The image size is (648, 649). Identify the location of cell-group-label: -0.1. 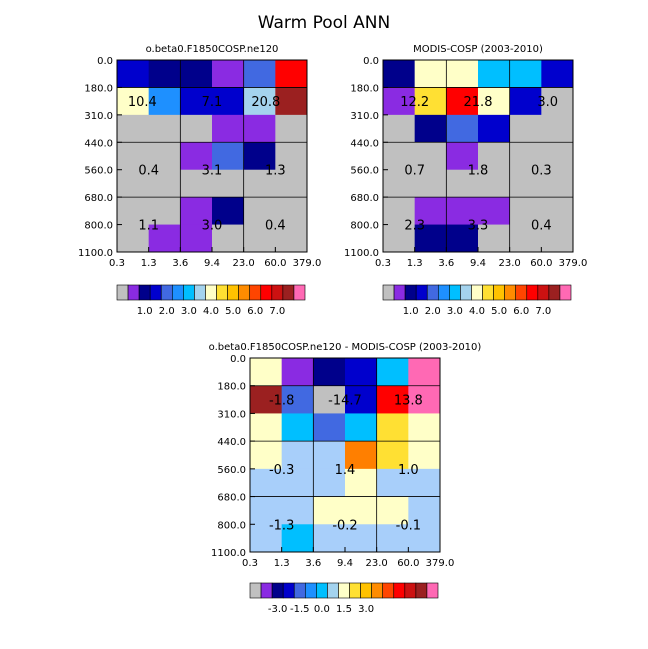
(408, 525).